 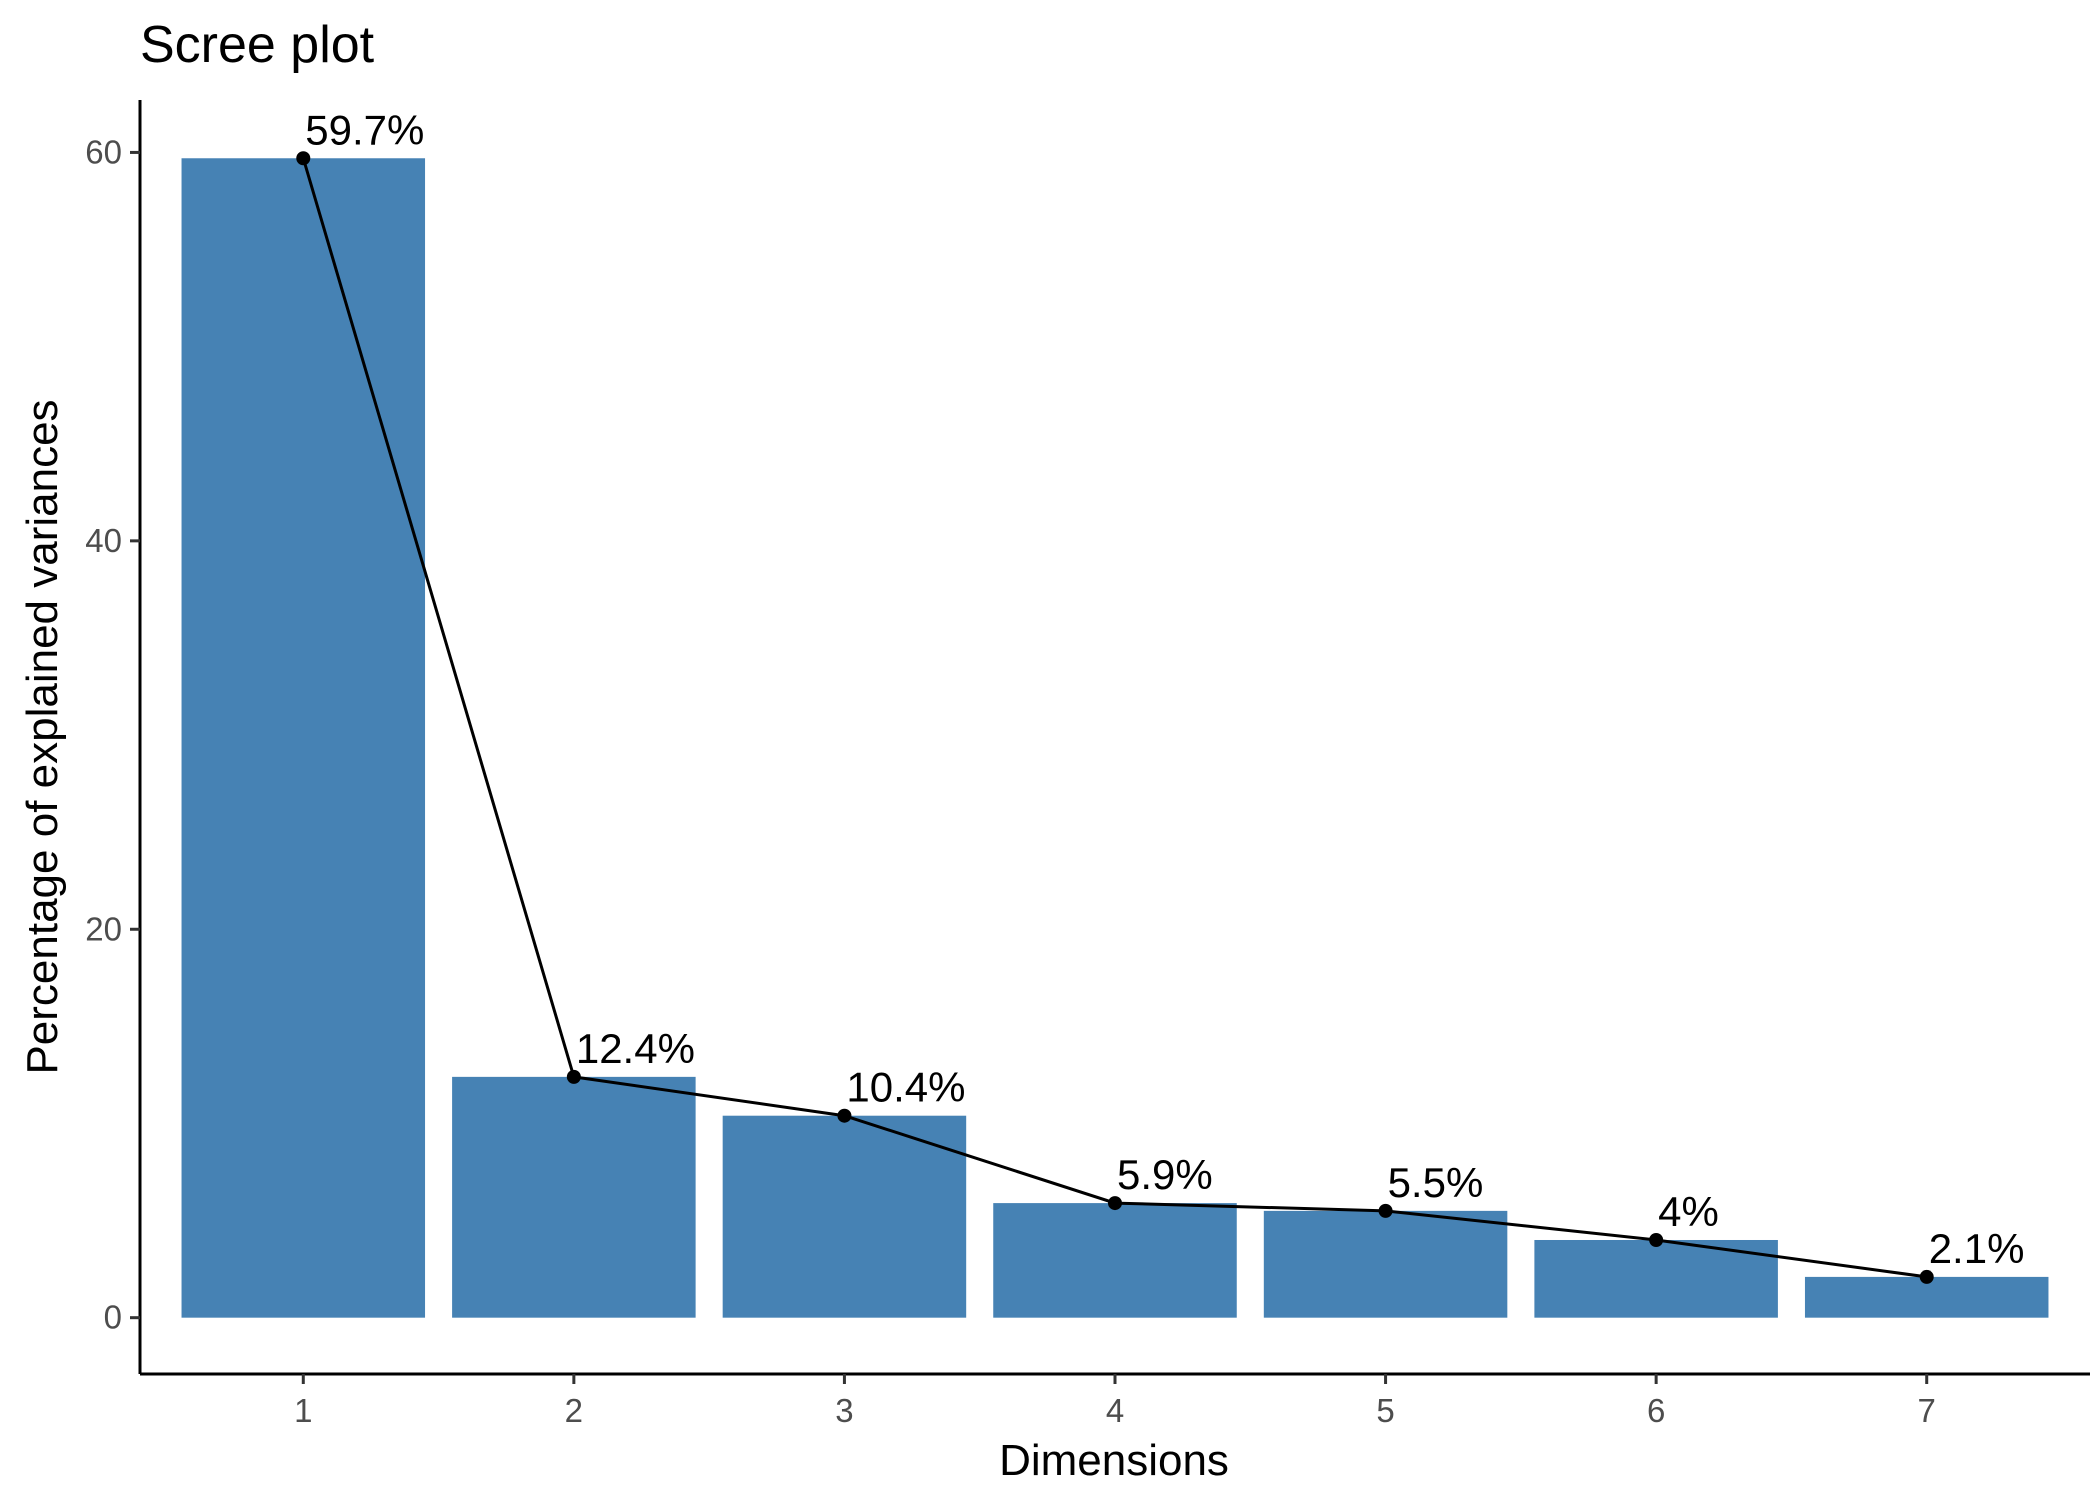 What do you see at coordinates (257, 45) in the screenshot?
I see `chart-title: Scree plot` at bounding box center [257, 45].